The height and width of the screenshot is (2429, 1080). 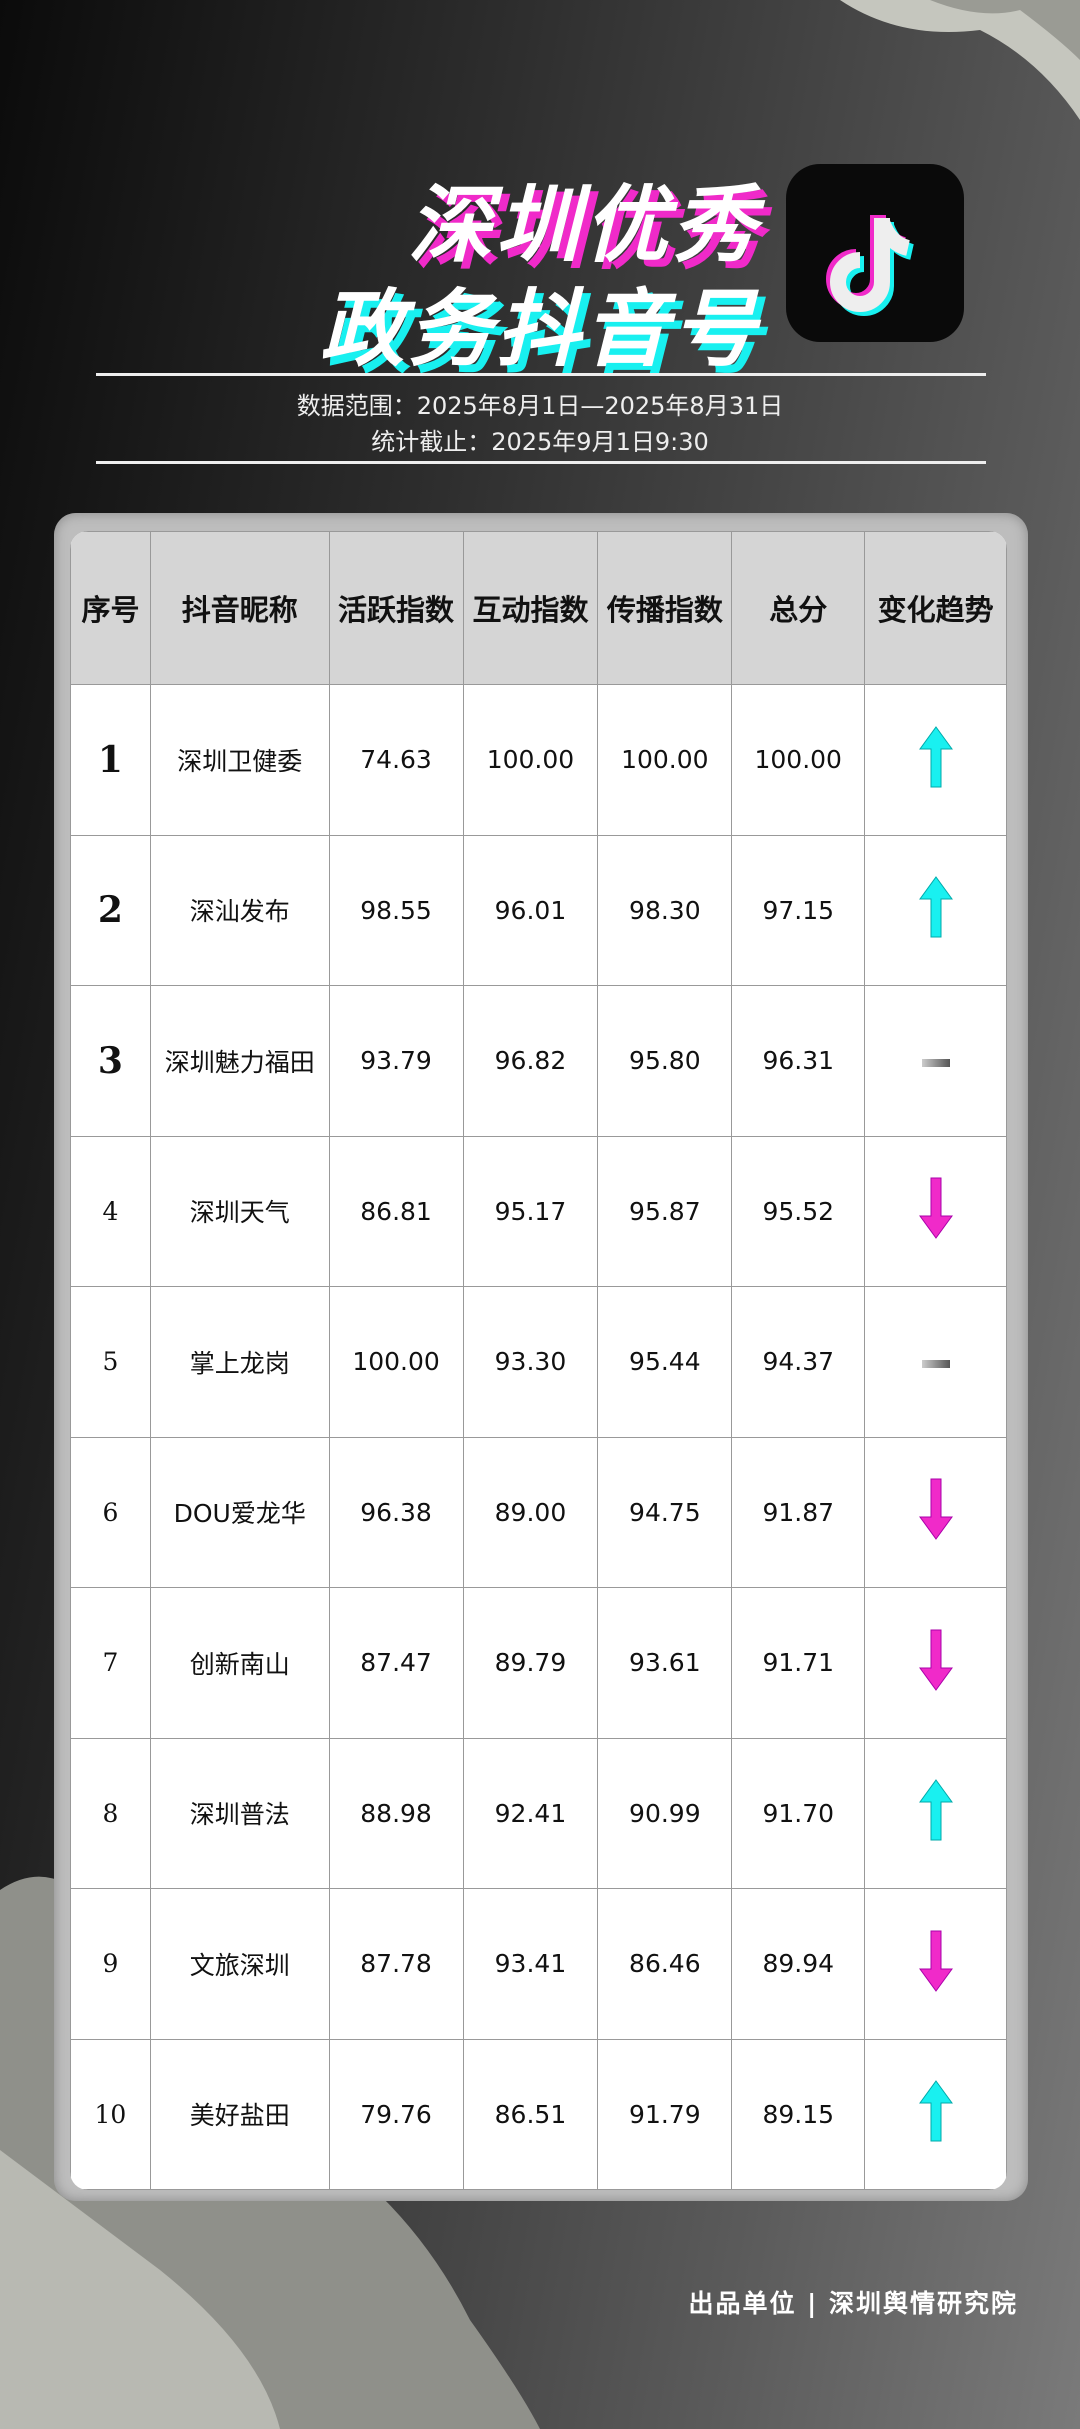 What do you see at coordinates (110, 910) in the screenshot?
I see `rank-cell: 2` at bounding box center [110, 910].